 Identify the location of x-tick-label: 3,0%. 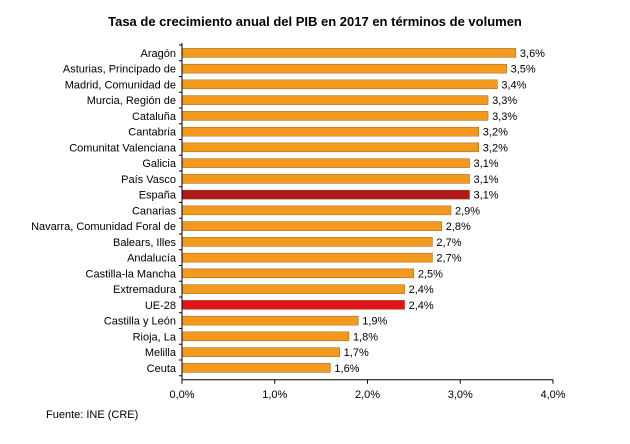
(460, 395).